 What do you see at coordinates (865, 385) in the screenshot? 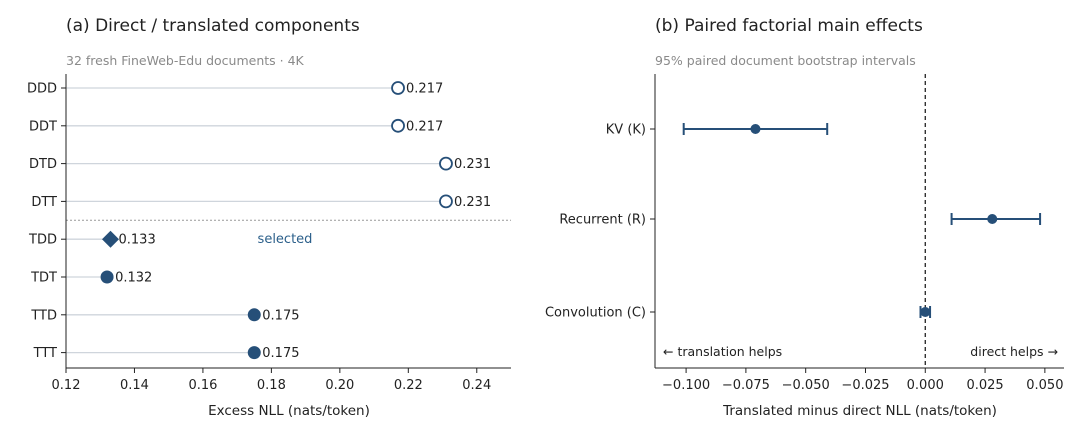
I see `x-tick-label: −0.025` at bounding box center [865, 385].